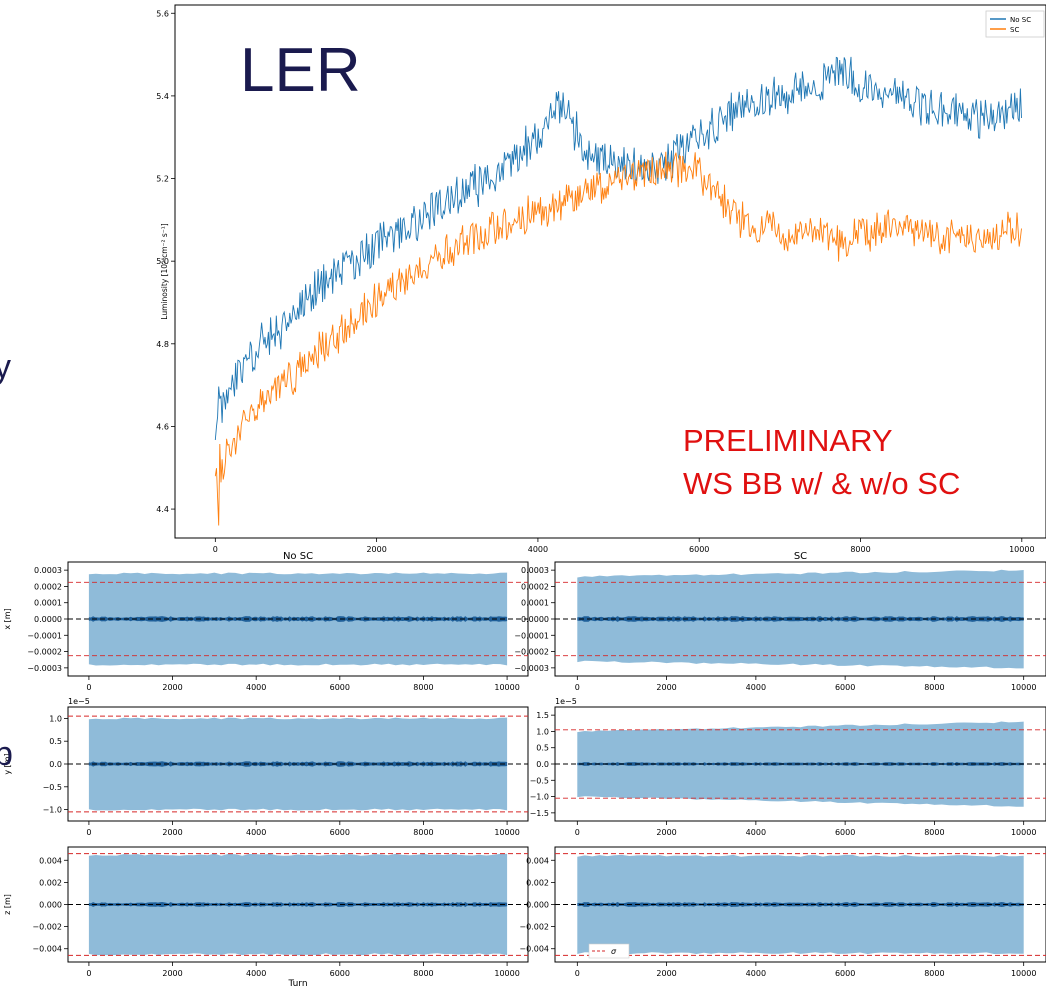 The width and height of the screenshot is (1046, 994). What do you see at coordinates (162, 509) in the screenshot?
I see `y-tick-label: 4.4` at bounding box center [162, 509].